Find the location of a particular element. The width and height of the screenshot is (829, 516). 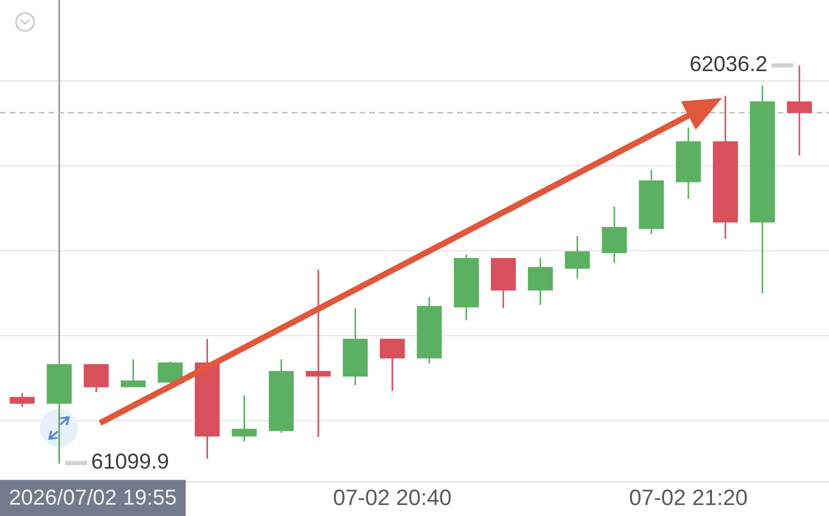

annotation: 62036.2 is located at coordinates (728, 64).